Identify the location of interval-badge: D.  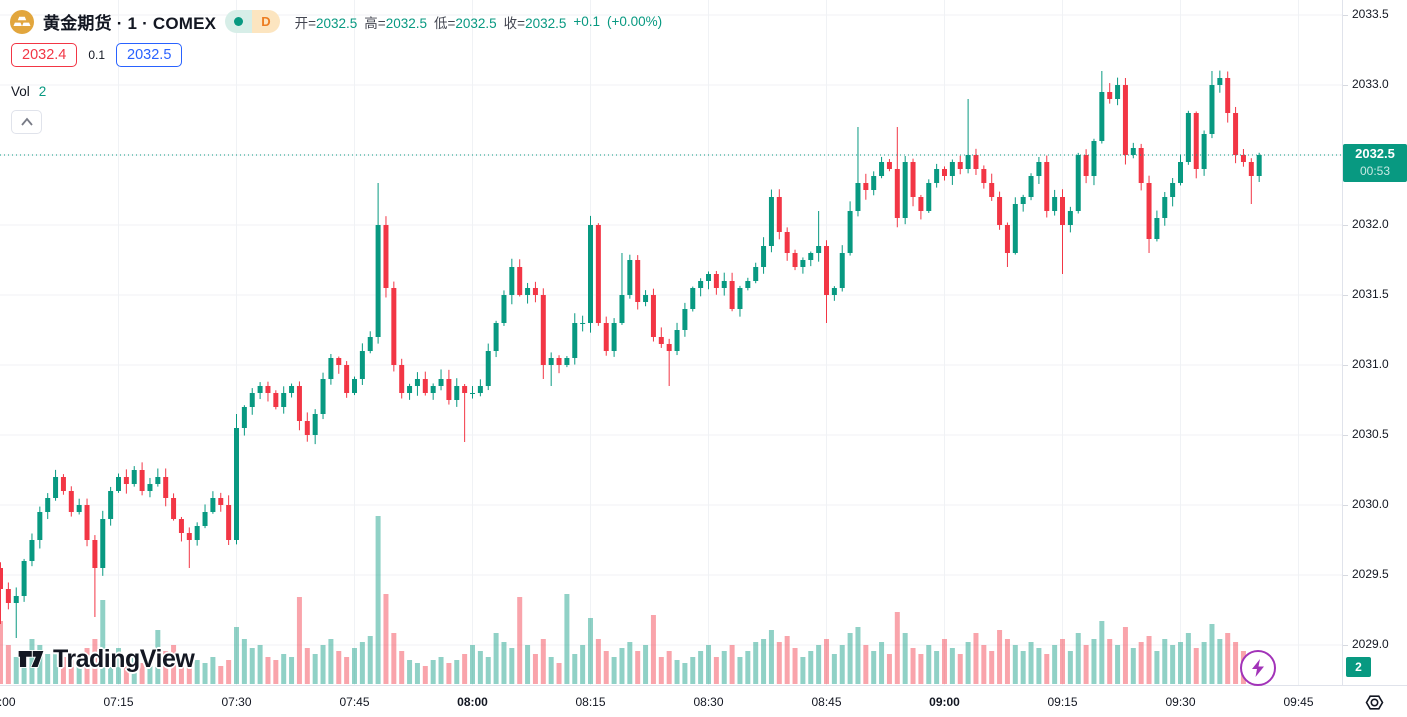
(266, 21).